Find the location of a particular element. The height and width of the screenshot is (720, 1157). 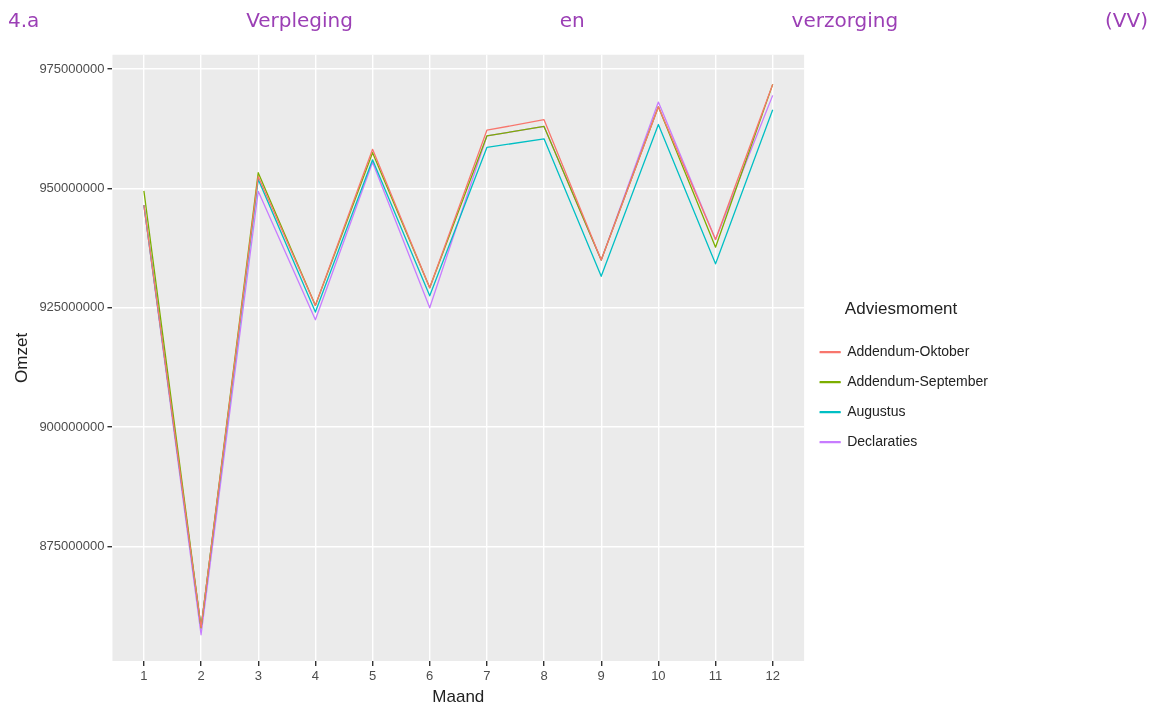

x-tick-label: 12 is located at coordinates (772, 676).